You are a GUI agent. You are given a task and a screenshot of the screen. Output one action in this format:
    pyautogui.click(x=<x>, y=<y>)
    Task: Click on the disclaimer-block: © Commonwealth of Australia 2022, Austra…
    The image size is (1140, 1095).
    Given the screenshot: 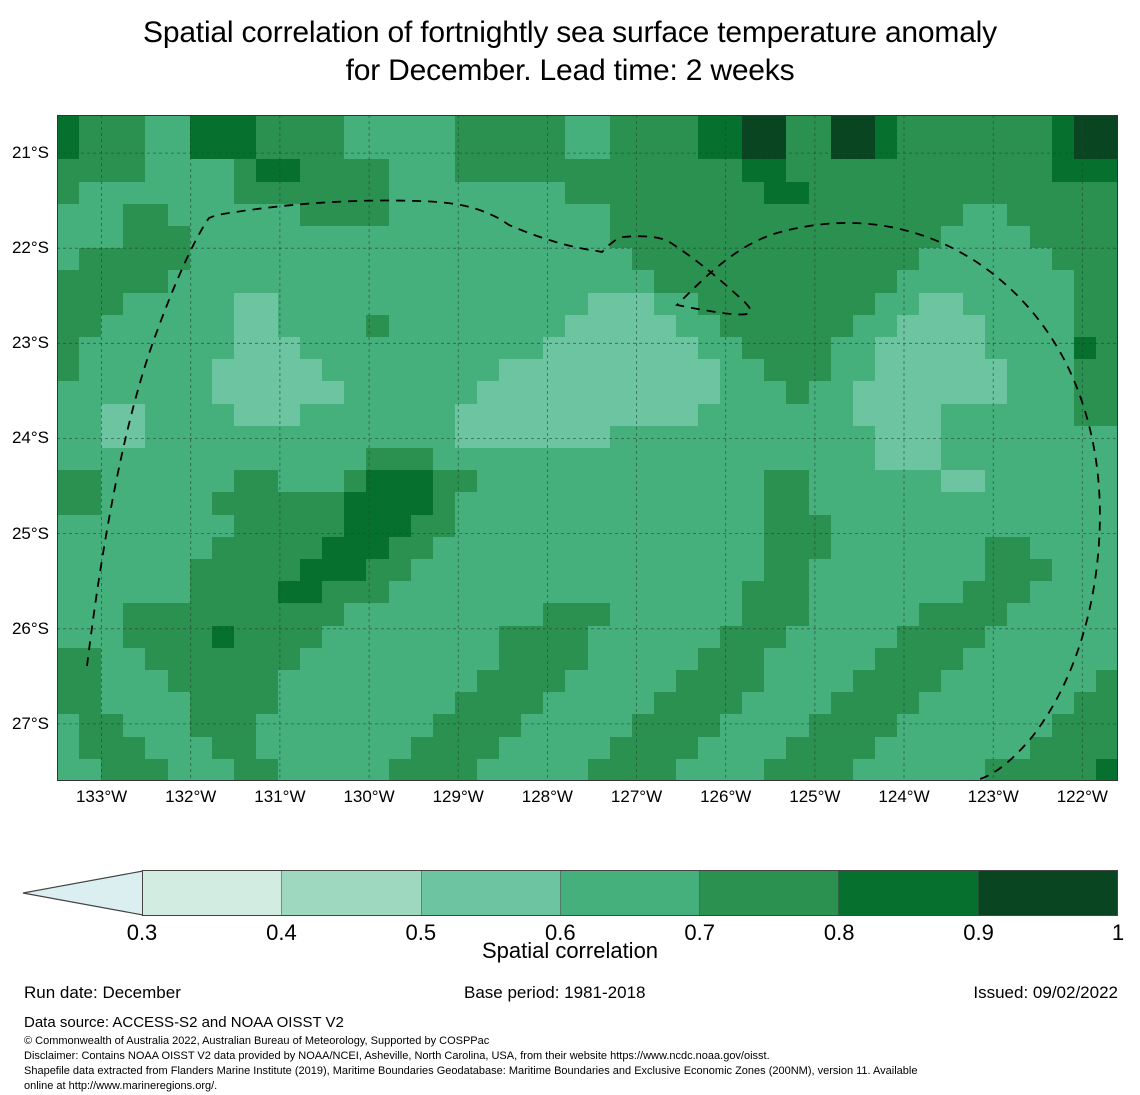 What is the action you would take?
    pyautogui.click(x=574, y=1064)
    